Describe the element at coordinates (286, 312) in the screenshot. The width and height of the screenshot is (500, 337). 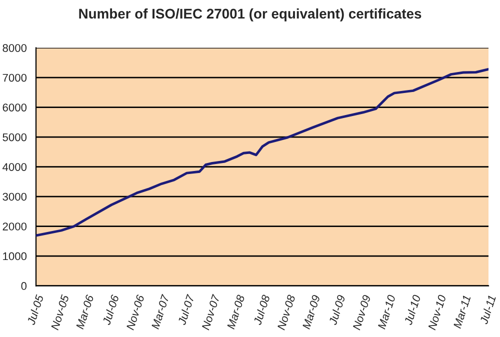
I see `x-tick-label: Nov-08` at that location.